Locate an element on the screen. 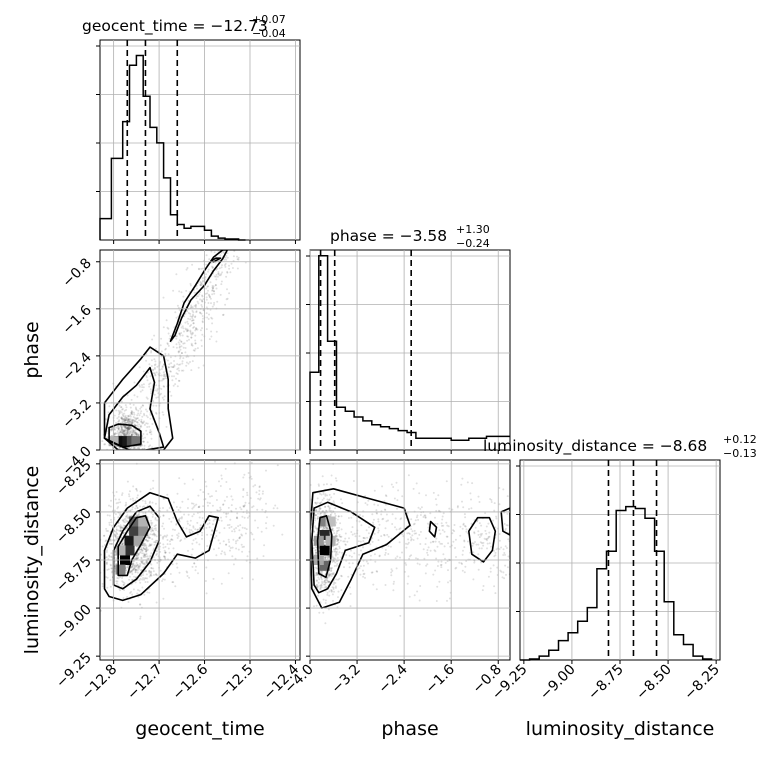  density-cell is located at coordinates (120, 569).